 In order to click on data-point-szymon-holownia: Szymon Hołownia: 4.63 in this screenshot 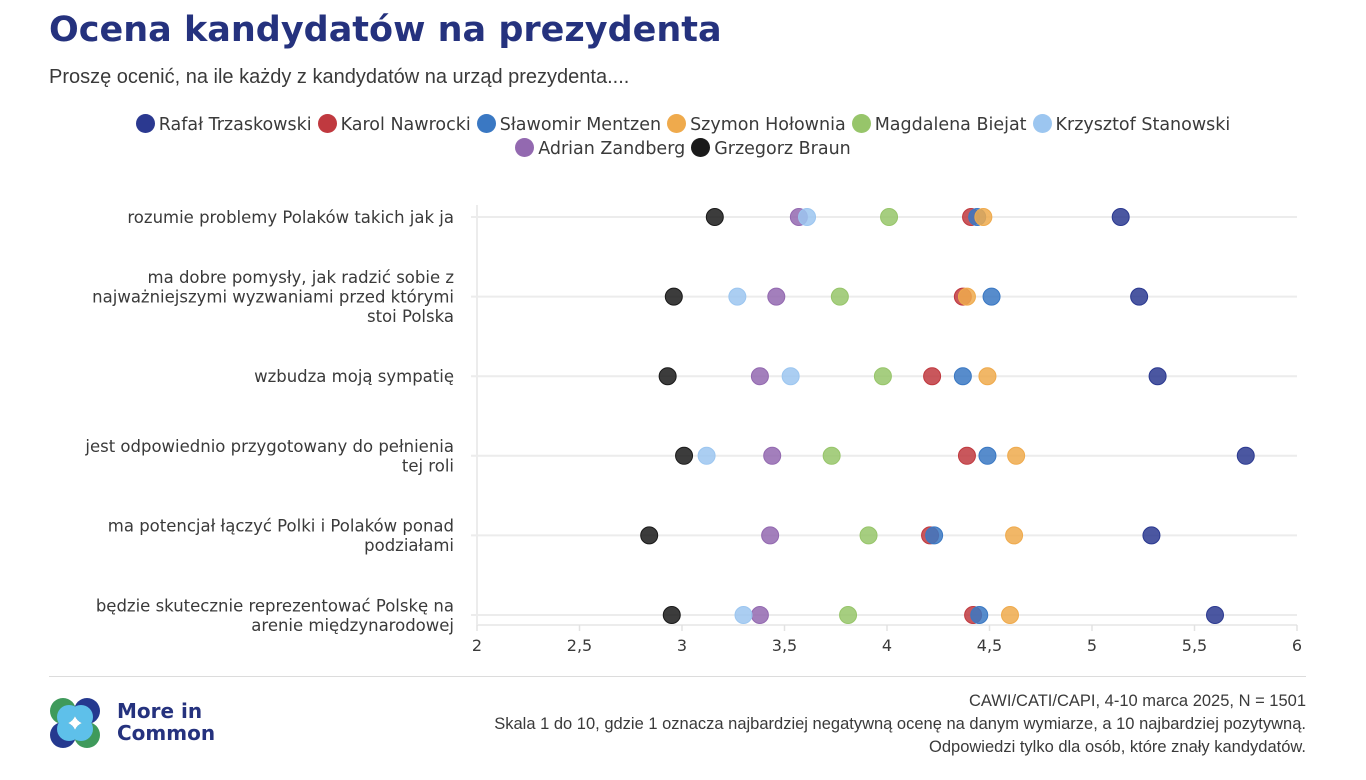, I will do `click(1016, 455)`.